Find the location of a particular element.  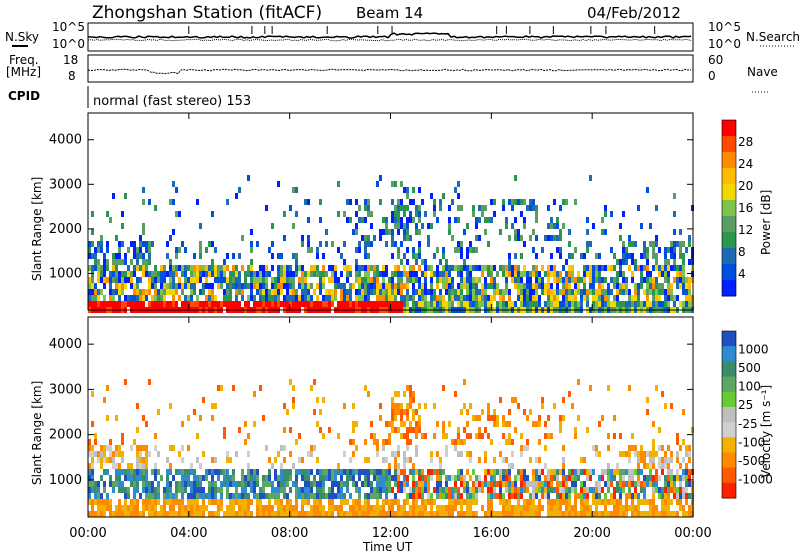

nave-tick-bottom: 0 is located at coordinates (712, 76).